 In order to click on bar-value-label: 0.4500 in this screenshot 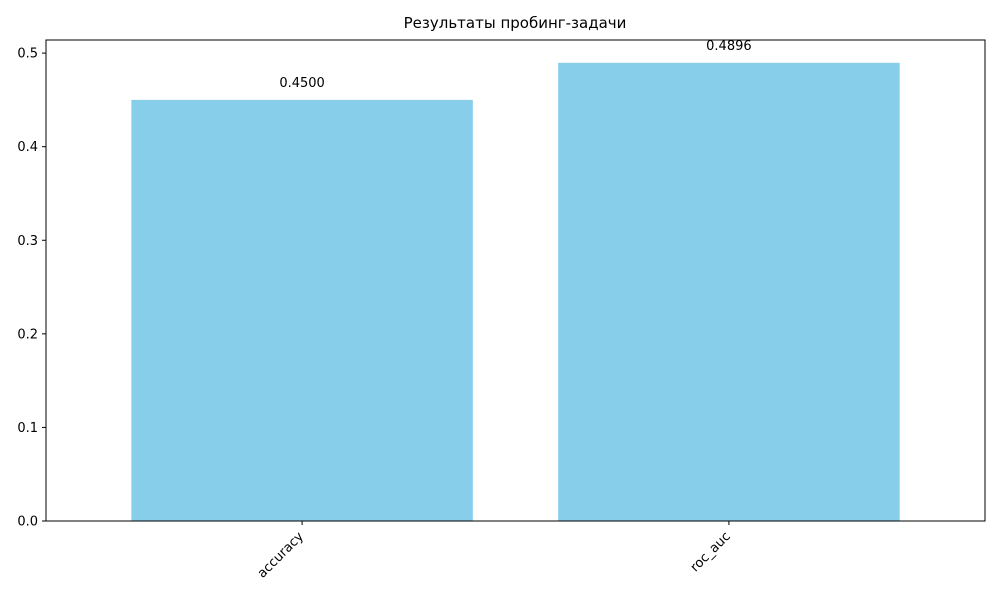, I will do `click(302, 83)`.